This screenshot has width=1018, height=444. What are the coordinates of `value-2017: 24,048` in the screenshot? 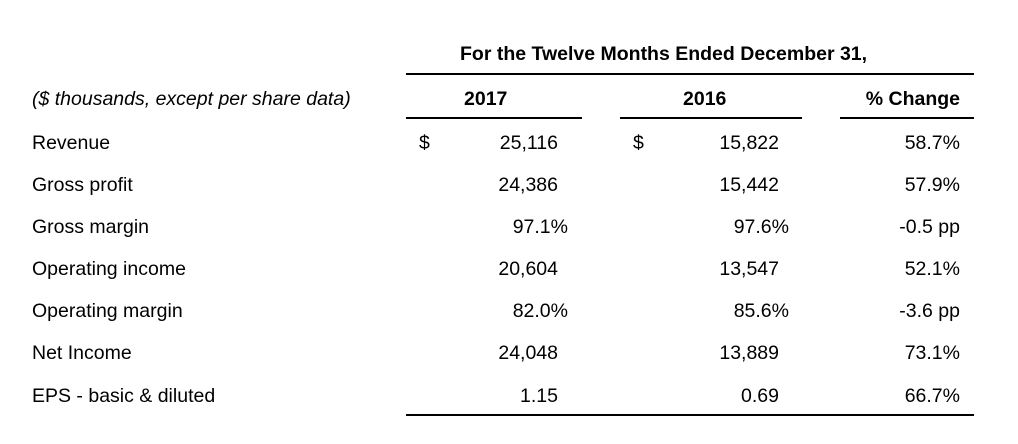 It's located at (528, 353).